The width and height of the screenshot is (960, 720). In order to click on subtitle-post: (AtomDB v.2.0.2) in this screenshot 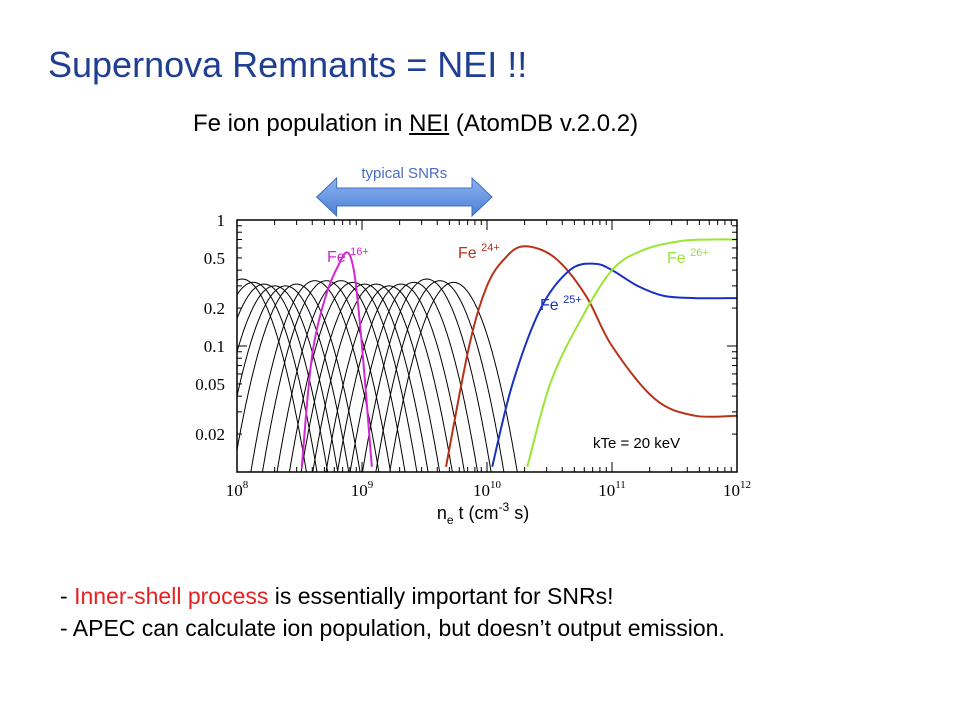, I will do `click(544, 123)`.